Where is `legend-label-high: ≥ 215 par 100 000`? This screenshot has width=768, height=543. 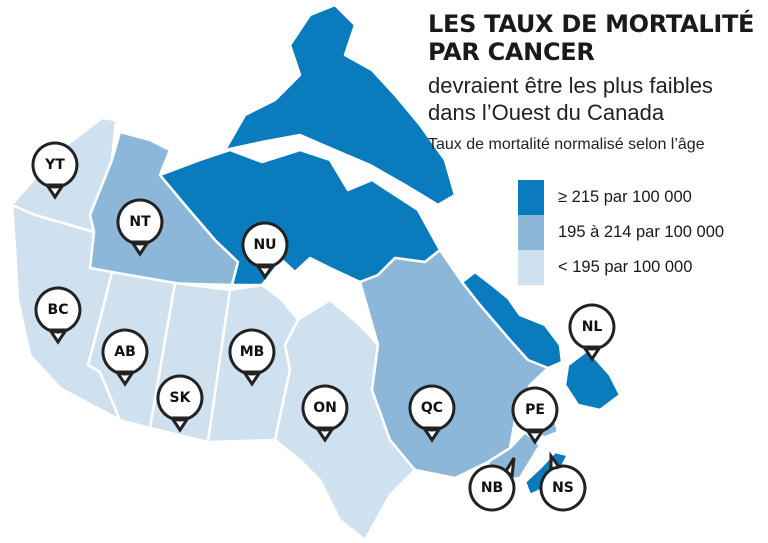
legend-label-high: ≥ 215 par 100 000 is located at coordinates (625, 197).